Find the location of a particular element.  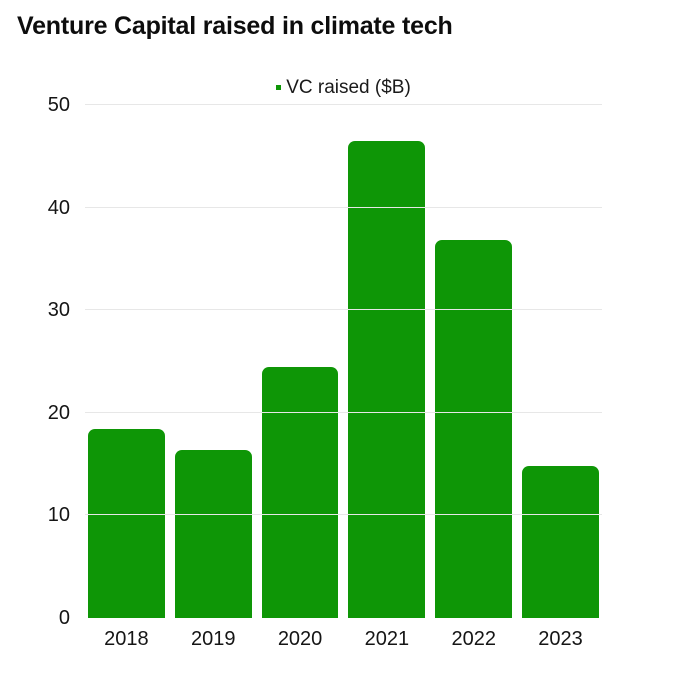

x-tick-label-2019: 2019 is located at coordinates (213, 639).